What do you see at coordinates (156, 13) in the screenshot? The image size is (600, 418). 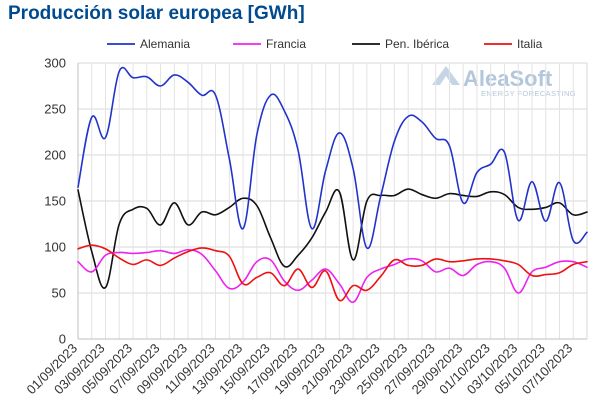 I see `chart-title: Producción solar europea [GWh]` at bounding box center [156, 13].